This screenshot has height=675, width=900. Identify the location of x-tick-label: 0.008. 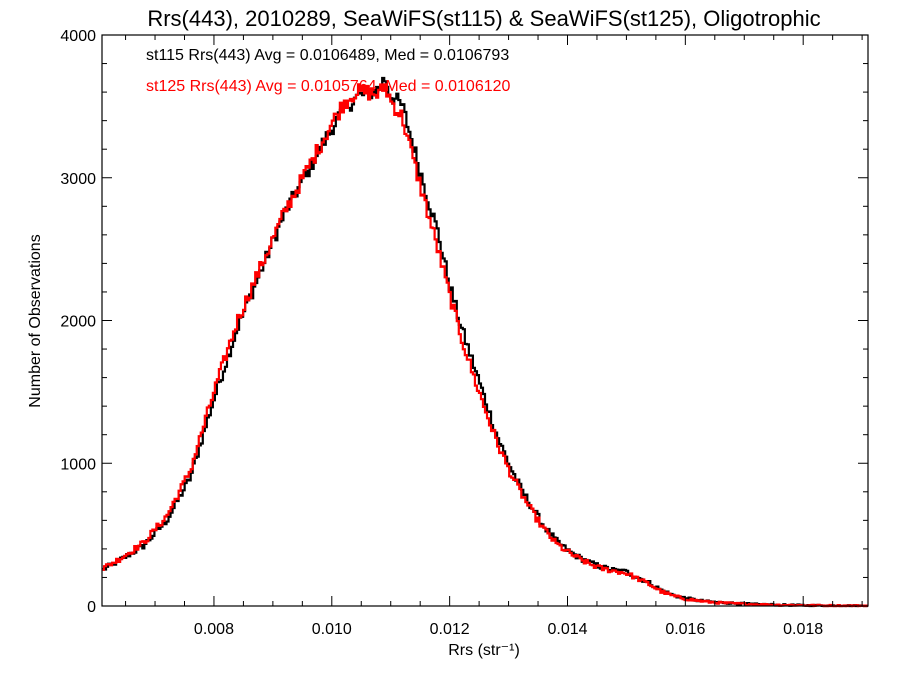
(214, 629).